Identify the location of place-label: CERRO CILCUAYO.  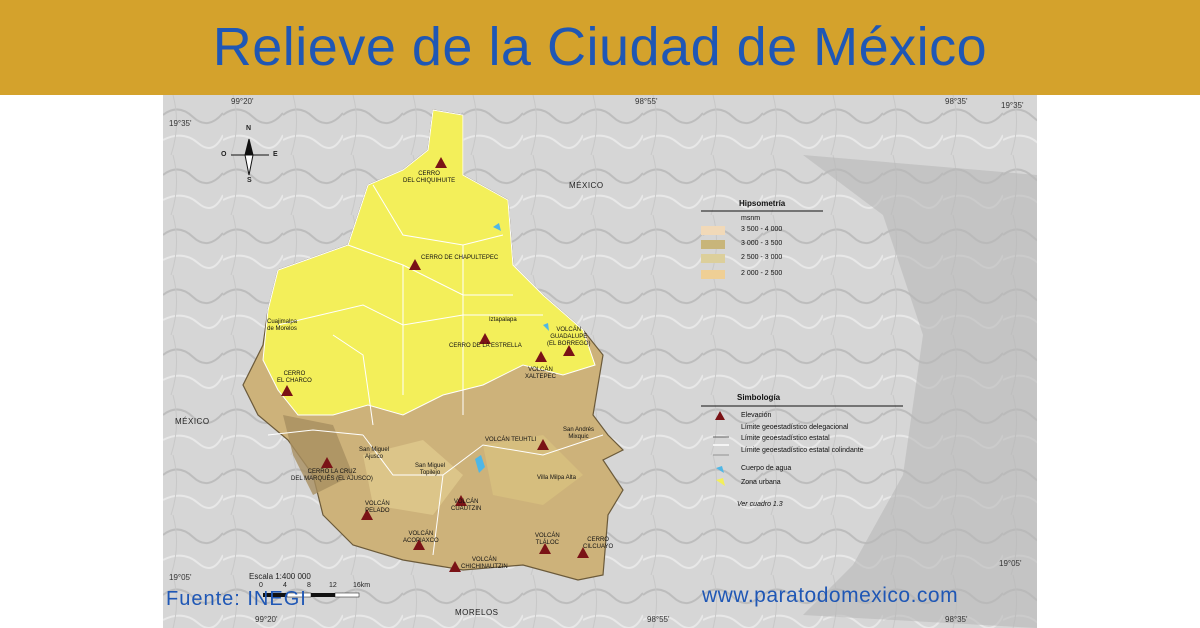
(598, 543).